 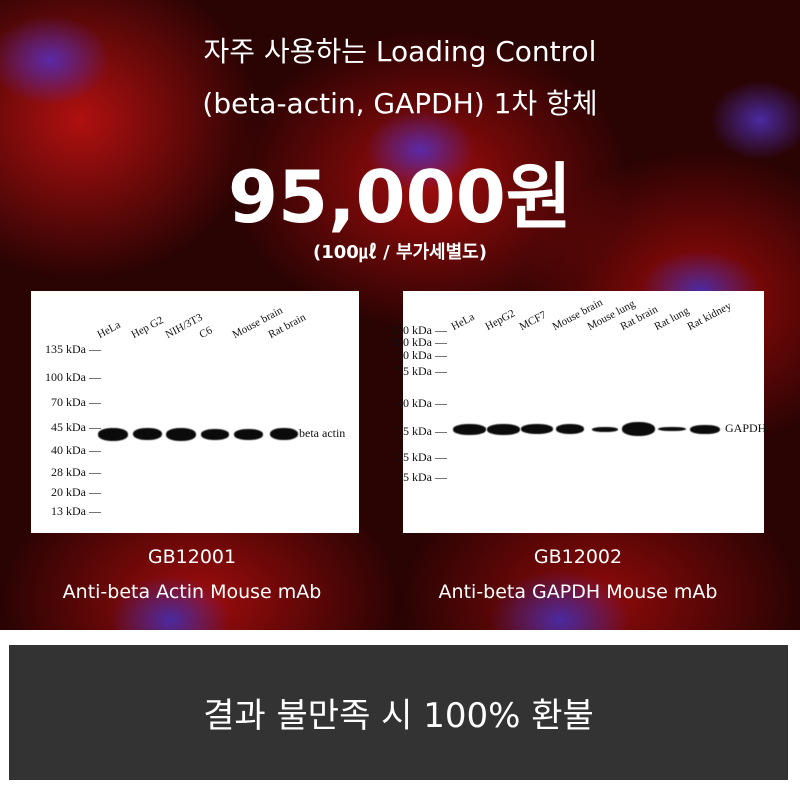 I want to click on headline-line2: (beta-actin, GAPDH) 1차 항체, so click(x=400, y=103).